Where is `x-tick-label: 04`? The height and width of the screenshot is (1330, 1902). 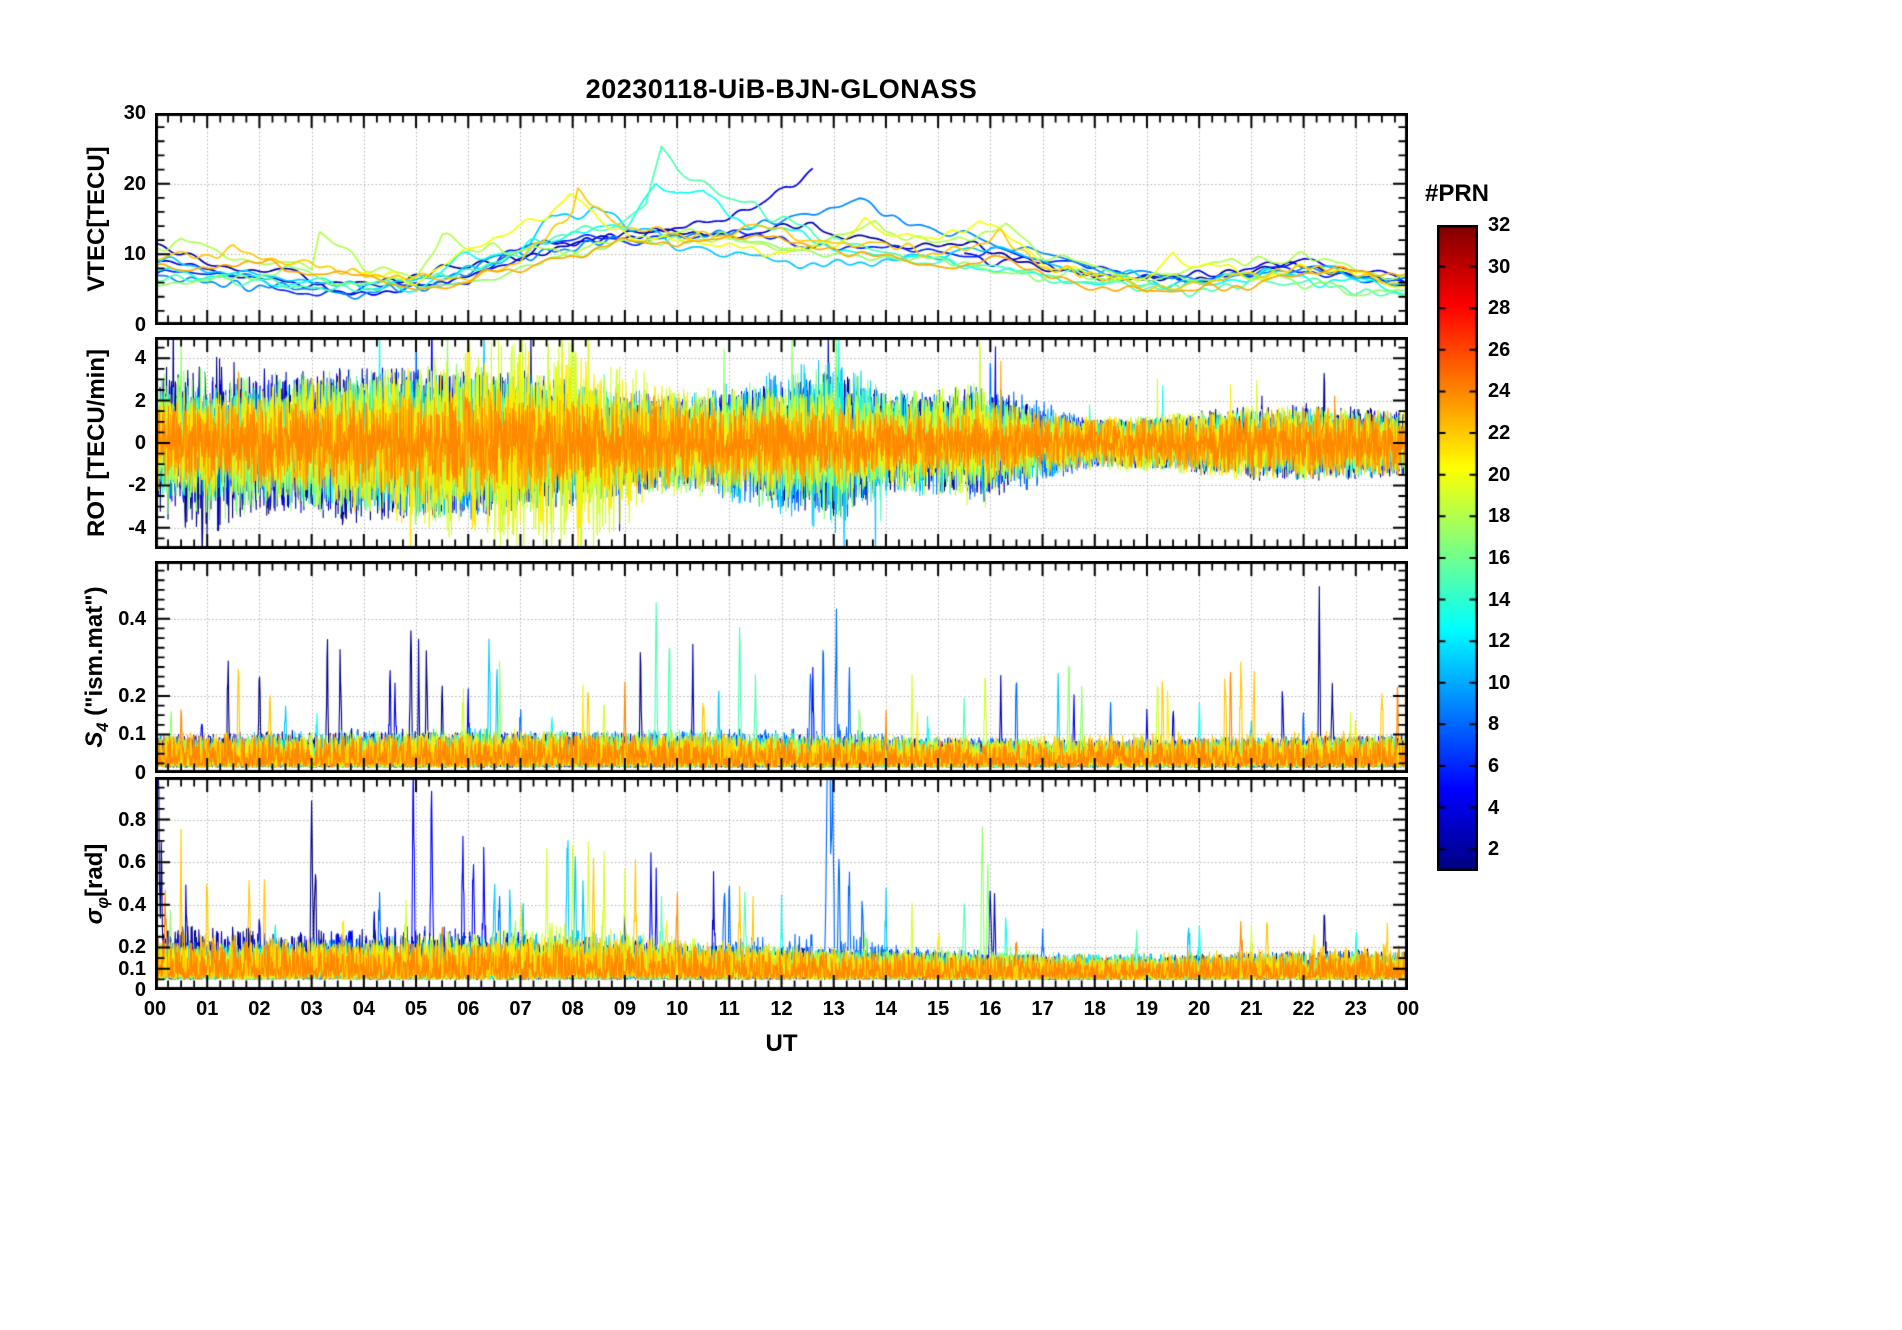 x-tick-label: 04 is located at coordinates (363, 1009).